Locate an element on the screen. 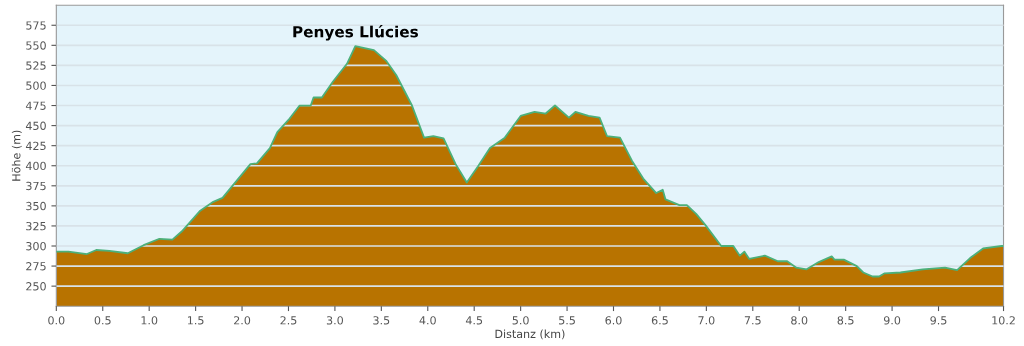 This screenshot has width=1024, height=346. x-tick-label: 8.5 is located at coordinates (845, 320).